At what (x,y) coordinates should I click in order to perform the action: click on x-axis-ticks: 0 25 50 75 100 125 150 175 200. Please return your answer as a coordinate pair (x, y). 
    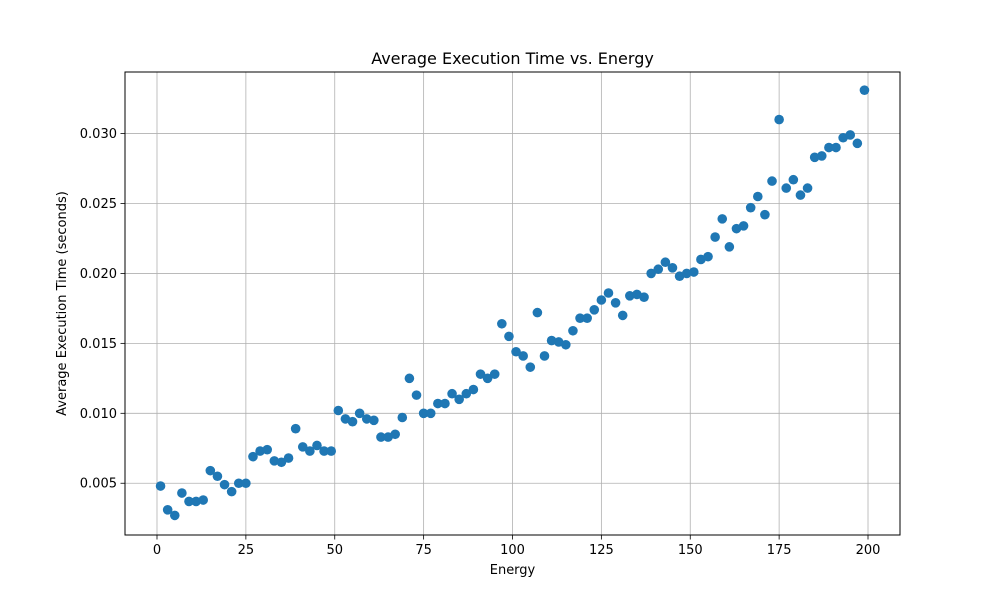
    Looking at the image, I should click on (517, 546).